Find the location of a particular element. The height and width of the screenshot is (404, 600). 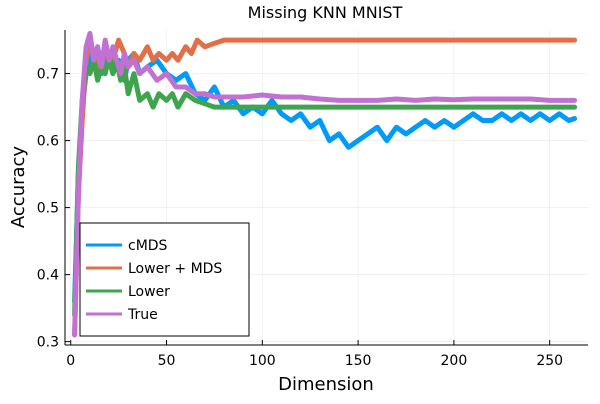

y-tick-label: 0.6 is located at coordinates (48, 142).